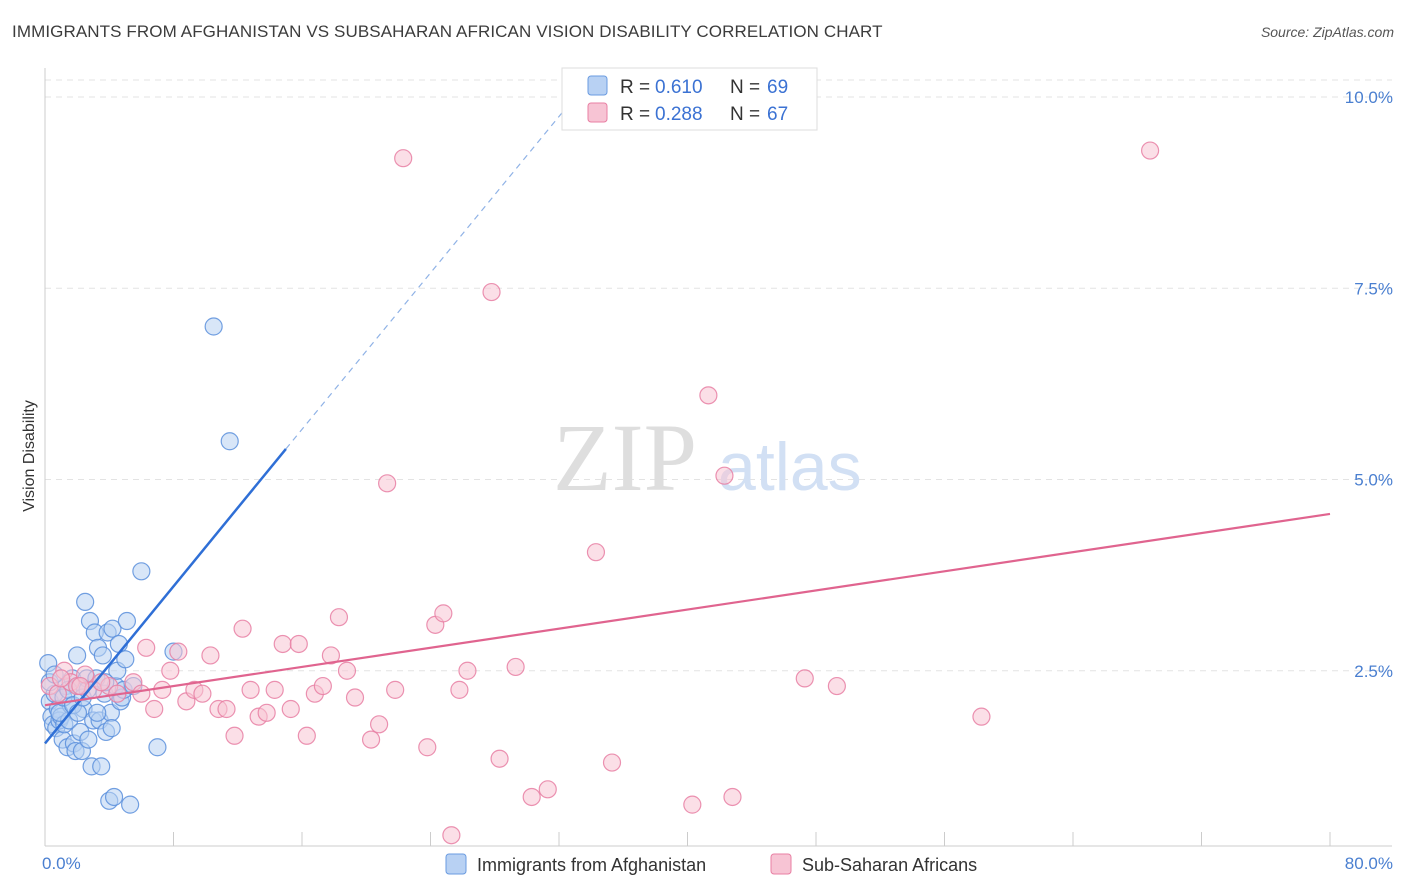 This screenshot has height=892, width=1406. Describe the element at coordinates (625, 457) in the screenshot. I see `watermark-zip: ZIP` at that location.